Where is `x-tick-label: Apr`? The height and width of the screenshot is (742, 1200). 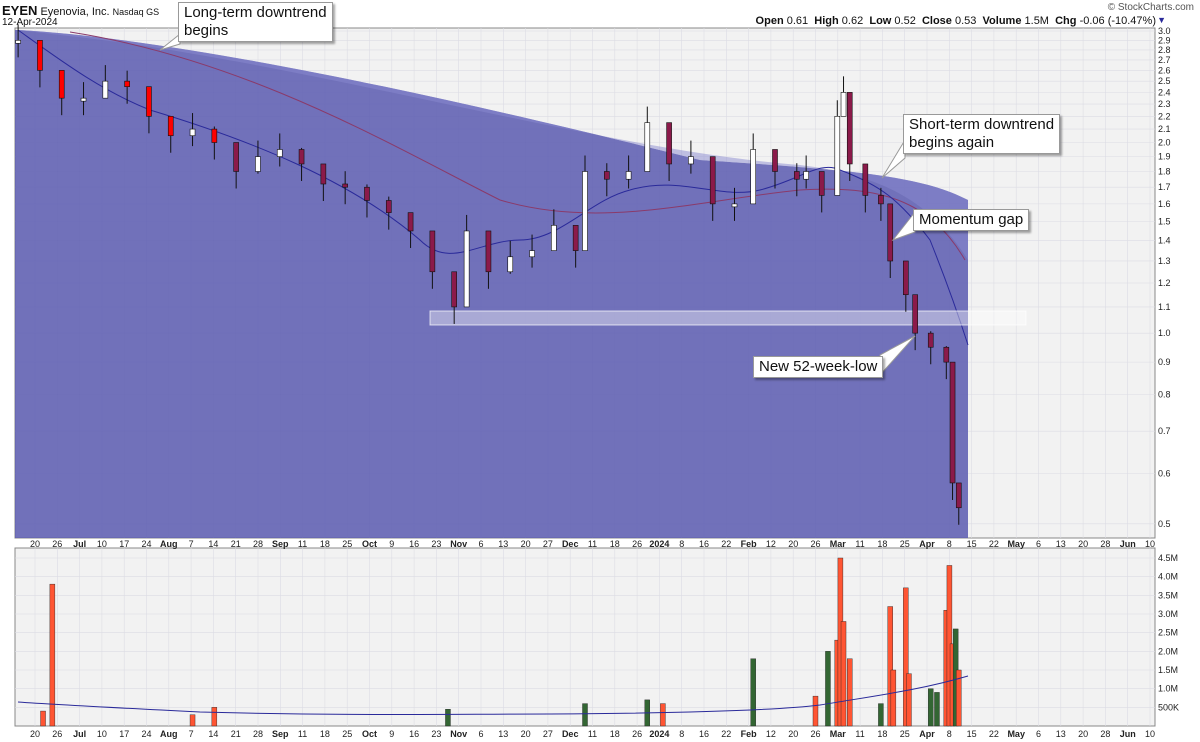 x-tick-label: Apr is located at coordinates (927, 734).